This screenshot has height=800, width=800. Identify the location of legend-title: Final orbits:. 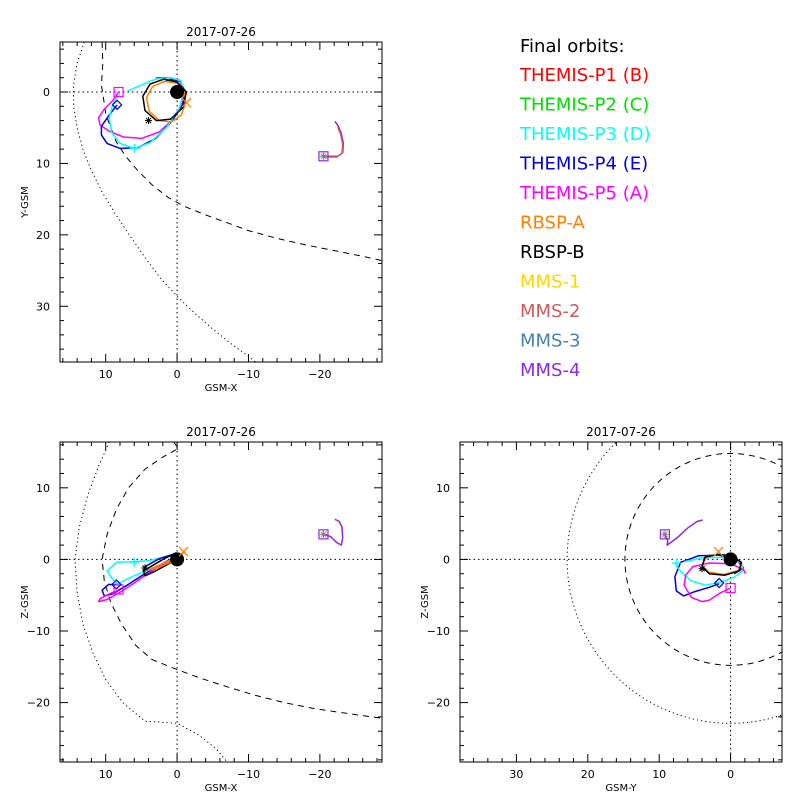
(572, 46).